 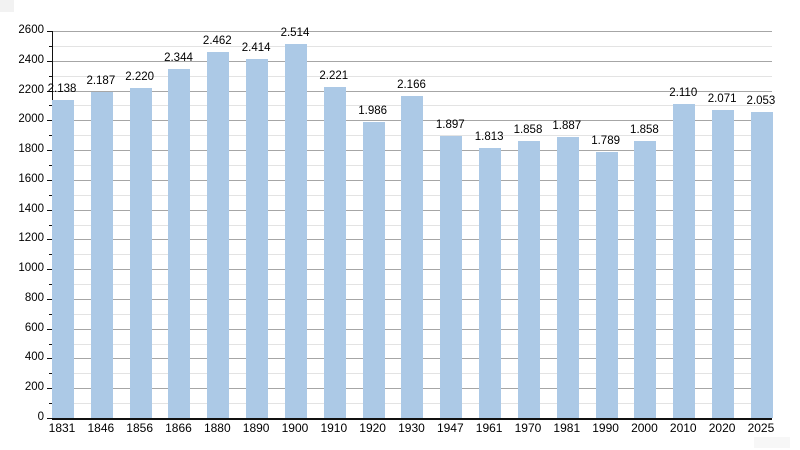 I want to click on bar-value-label: 2.514, so click(x=295, y=32).